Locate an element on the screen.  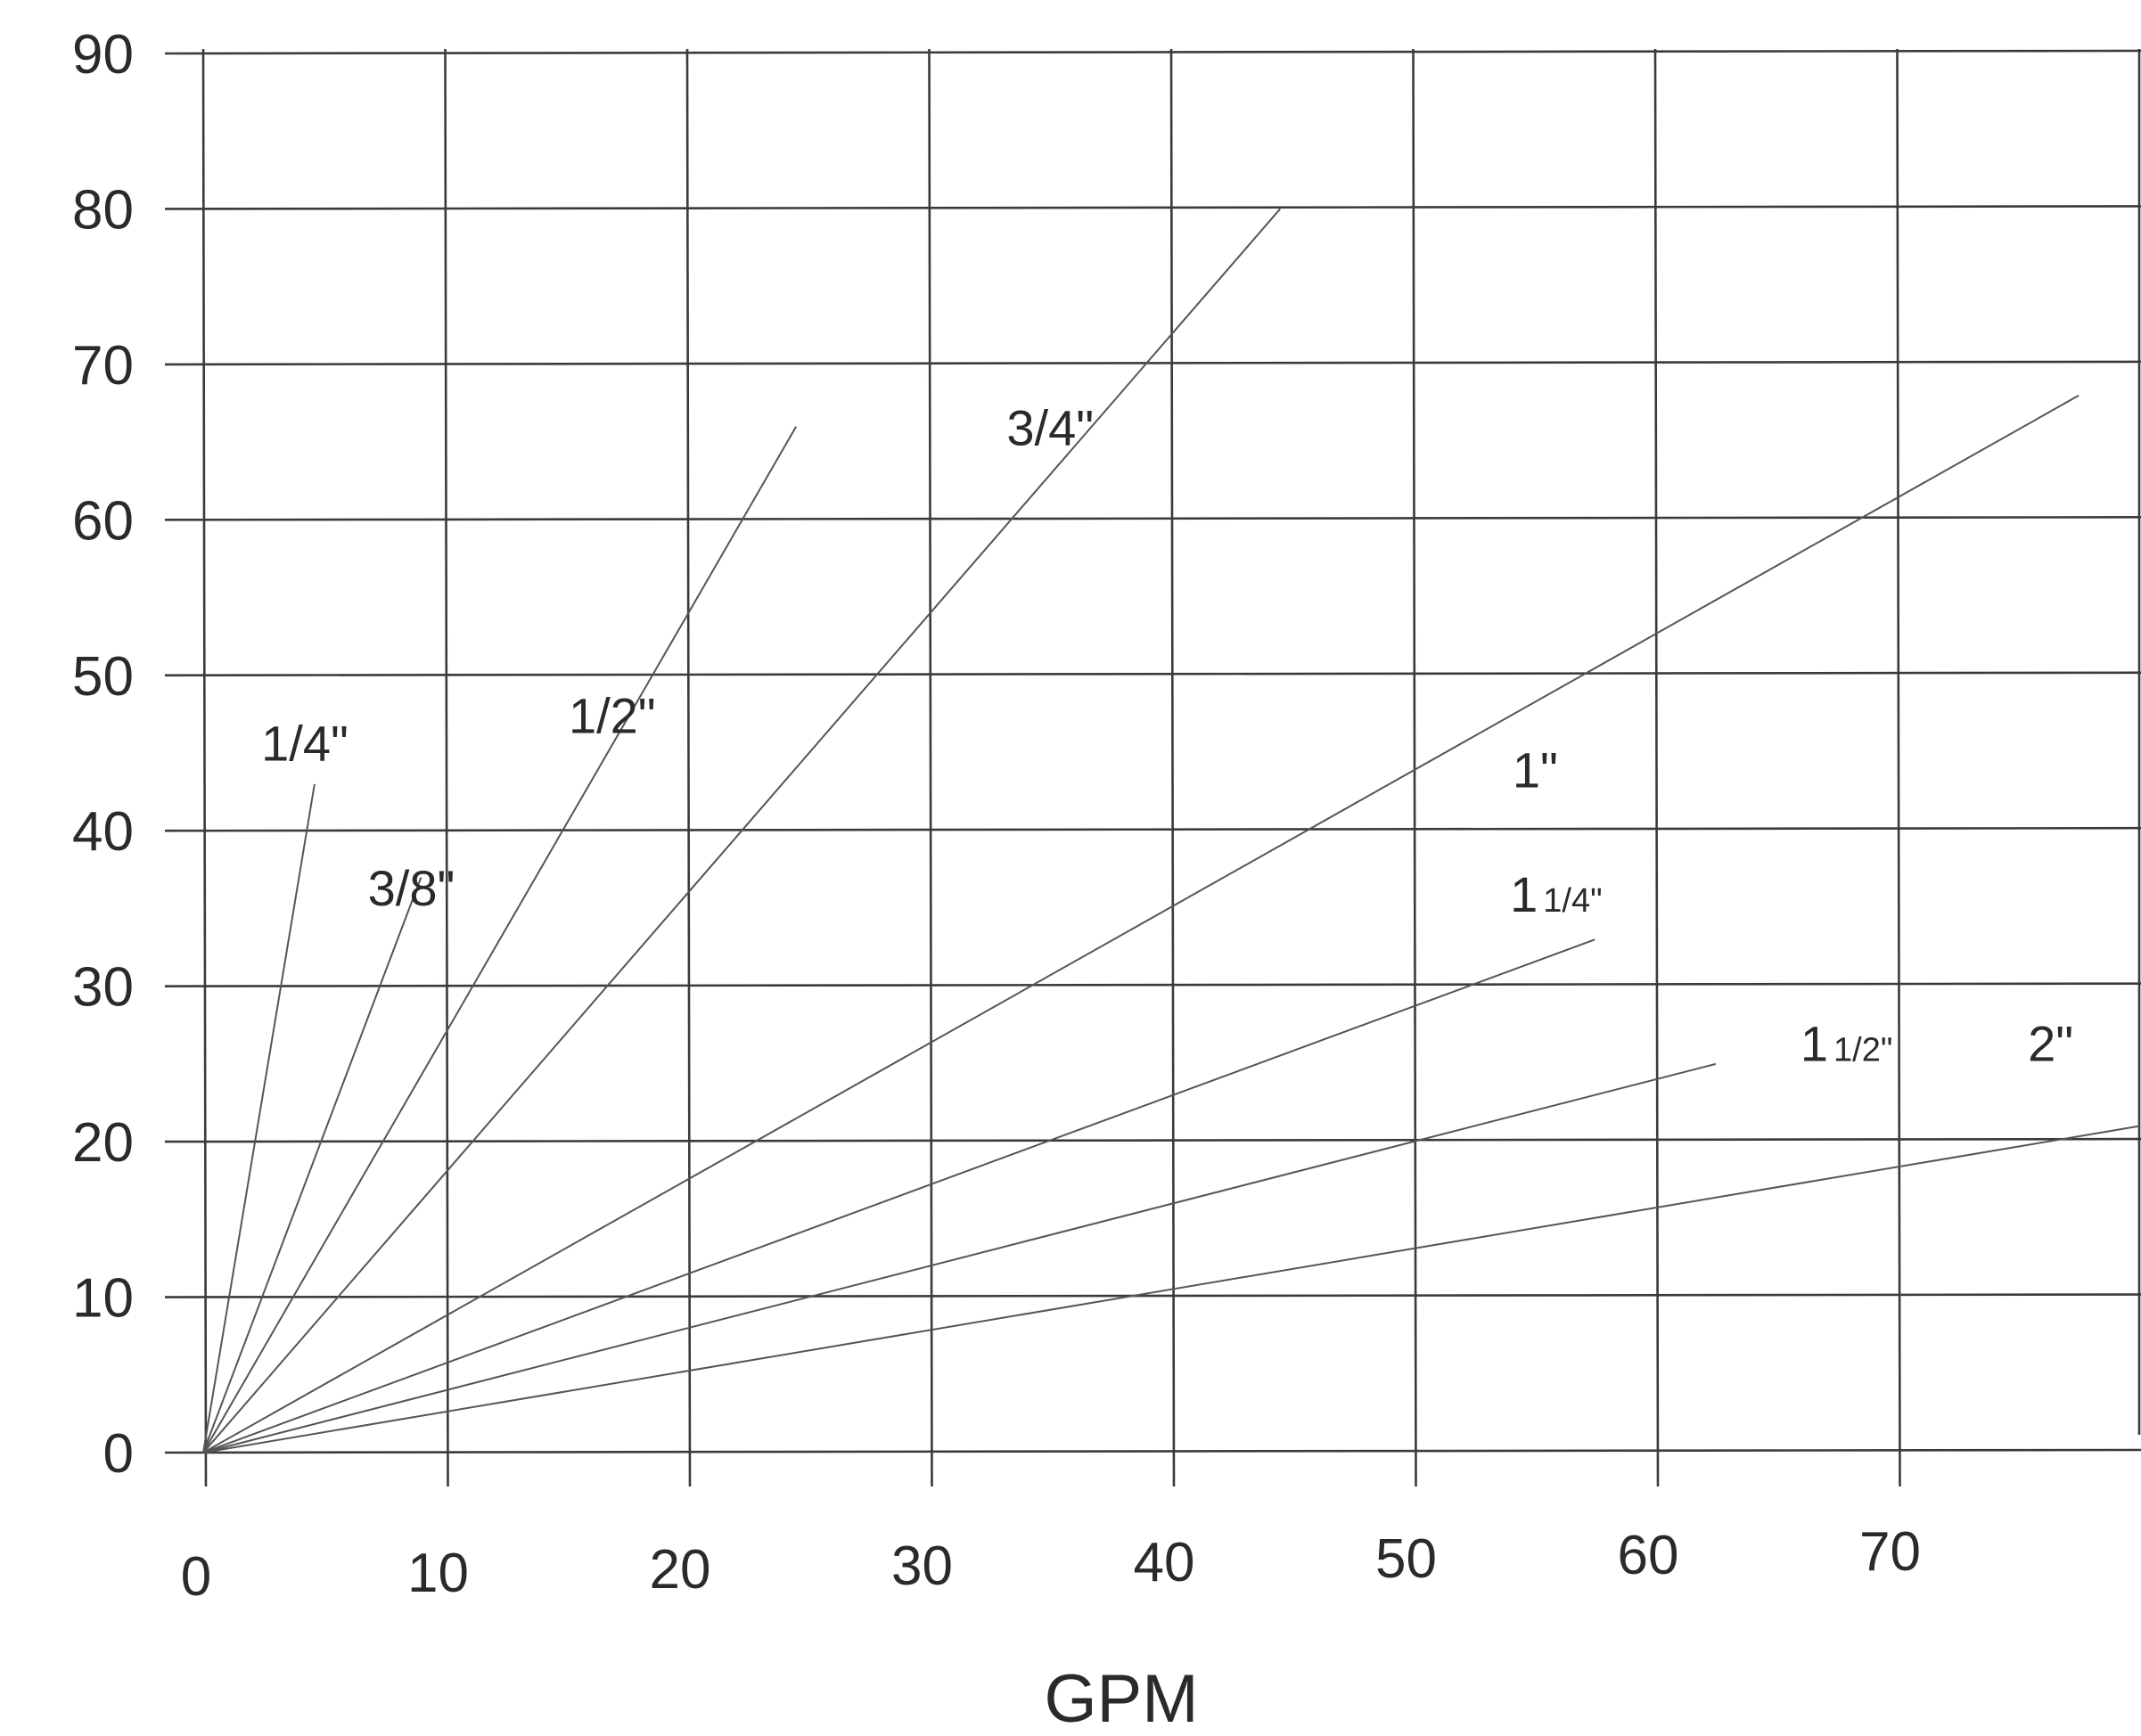
series-label-text: 3/8" is located at coordinates (412, 888).